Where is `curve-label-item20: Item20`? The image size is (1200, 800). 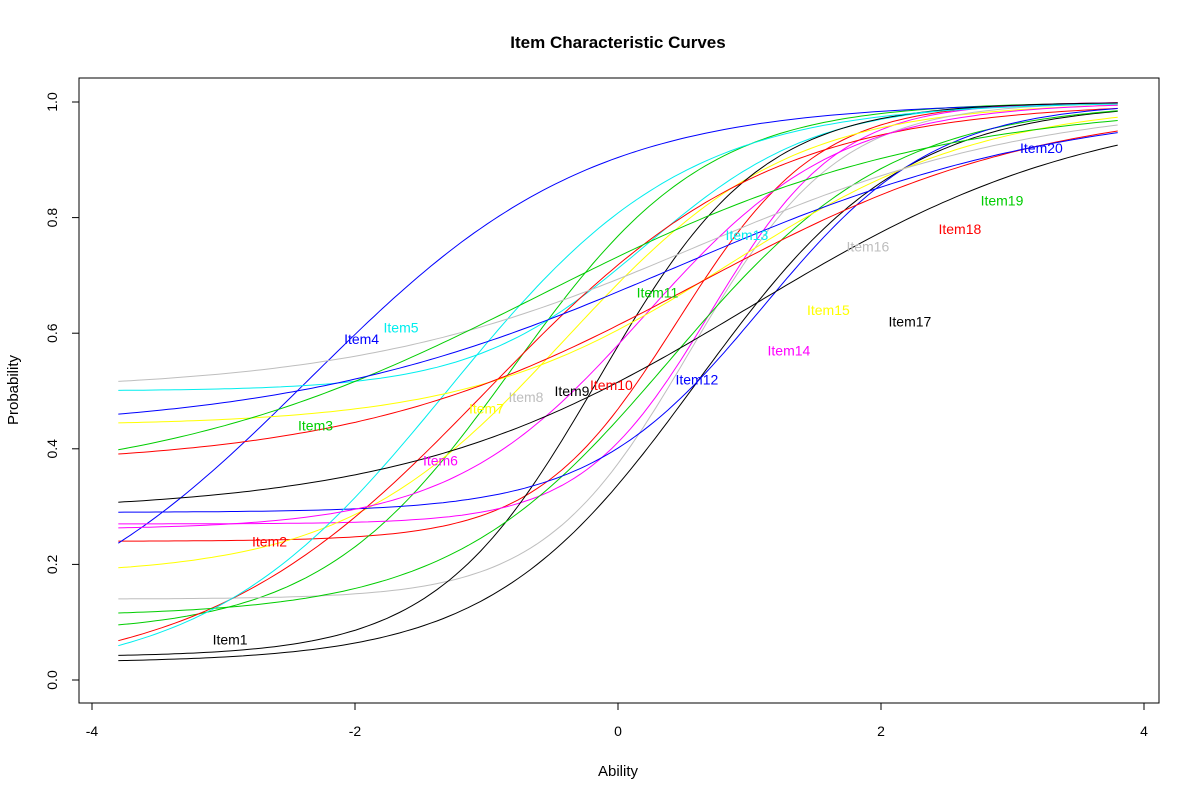 curve-label-item20: Item20 is located at coordinates (1041, 148).